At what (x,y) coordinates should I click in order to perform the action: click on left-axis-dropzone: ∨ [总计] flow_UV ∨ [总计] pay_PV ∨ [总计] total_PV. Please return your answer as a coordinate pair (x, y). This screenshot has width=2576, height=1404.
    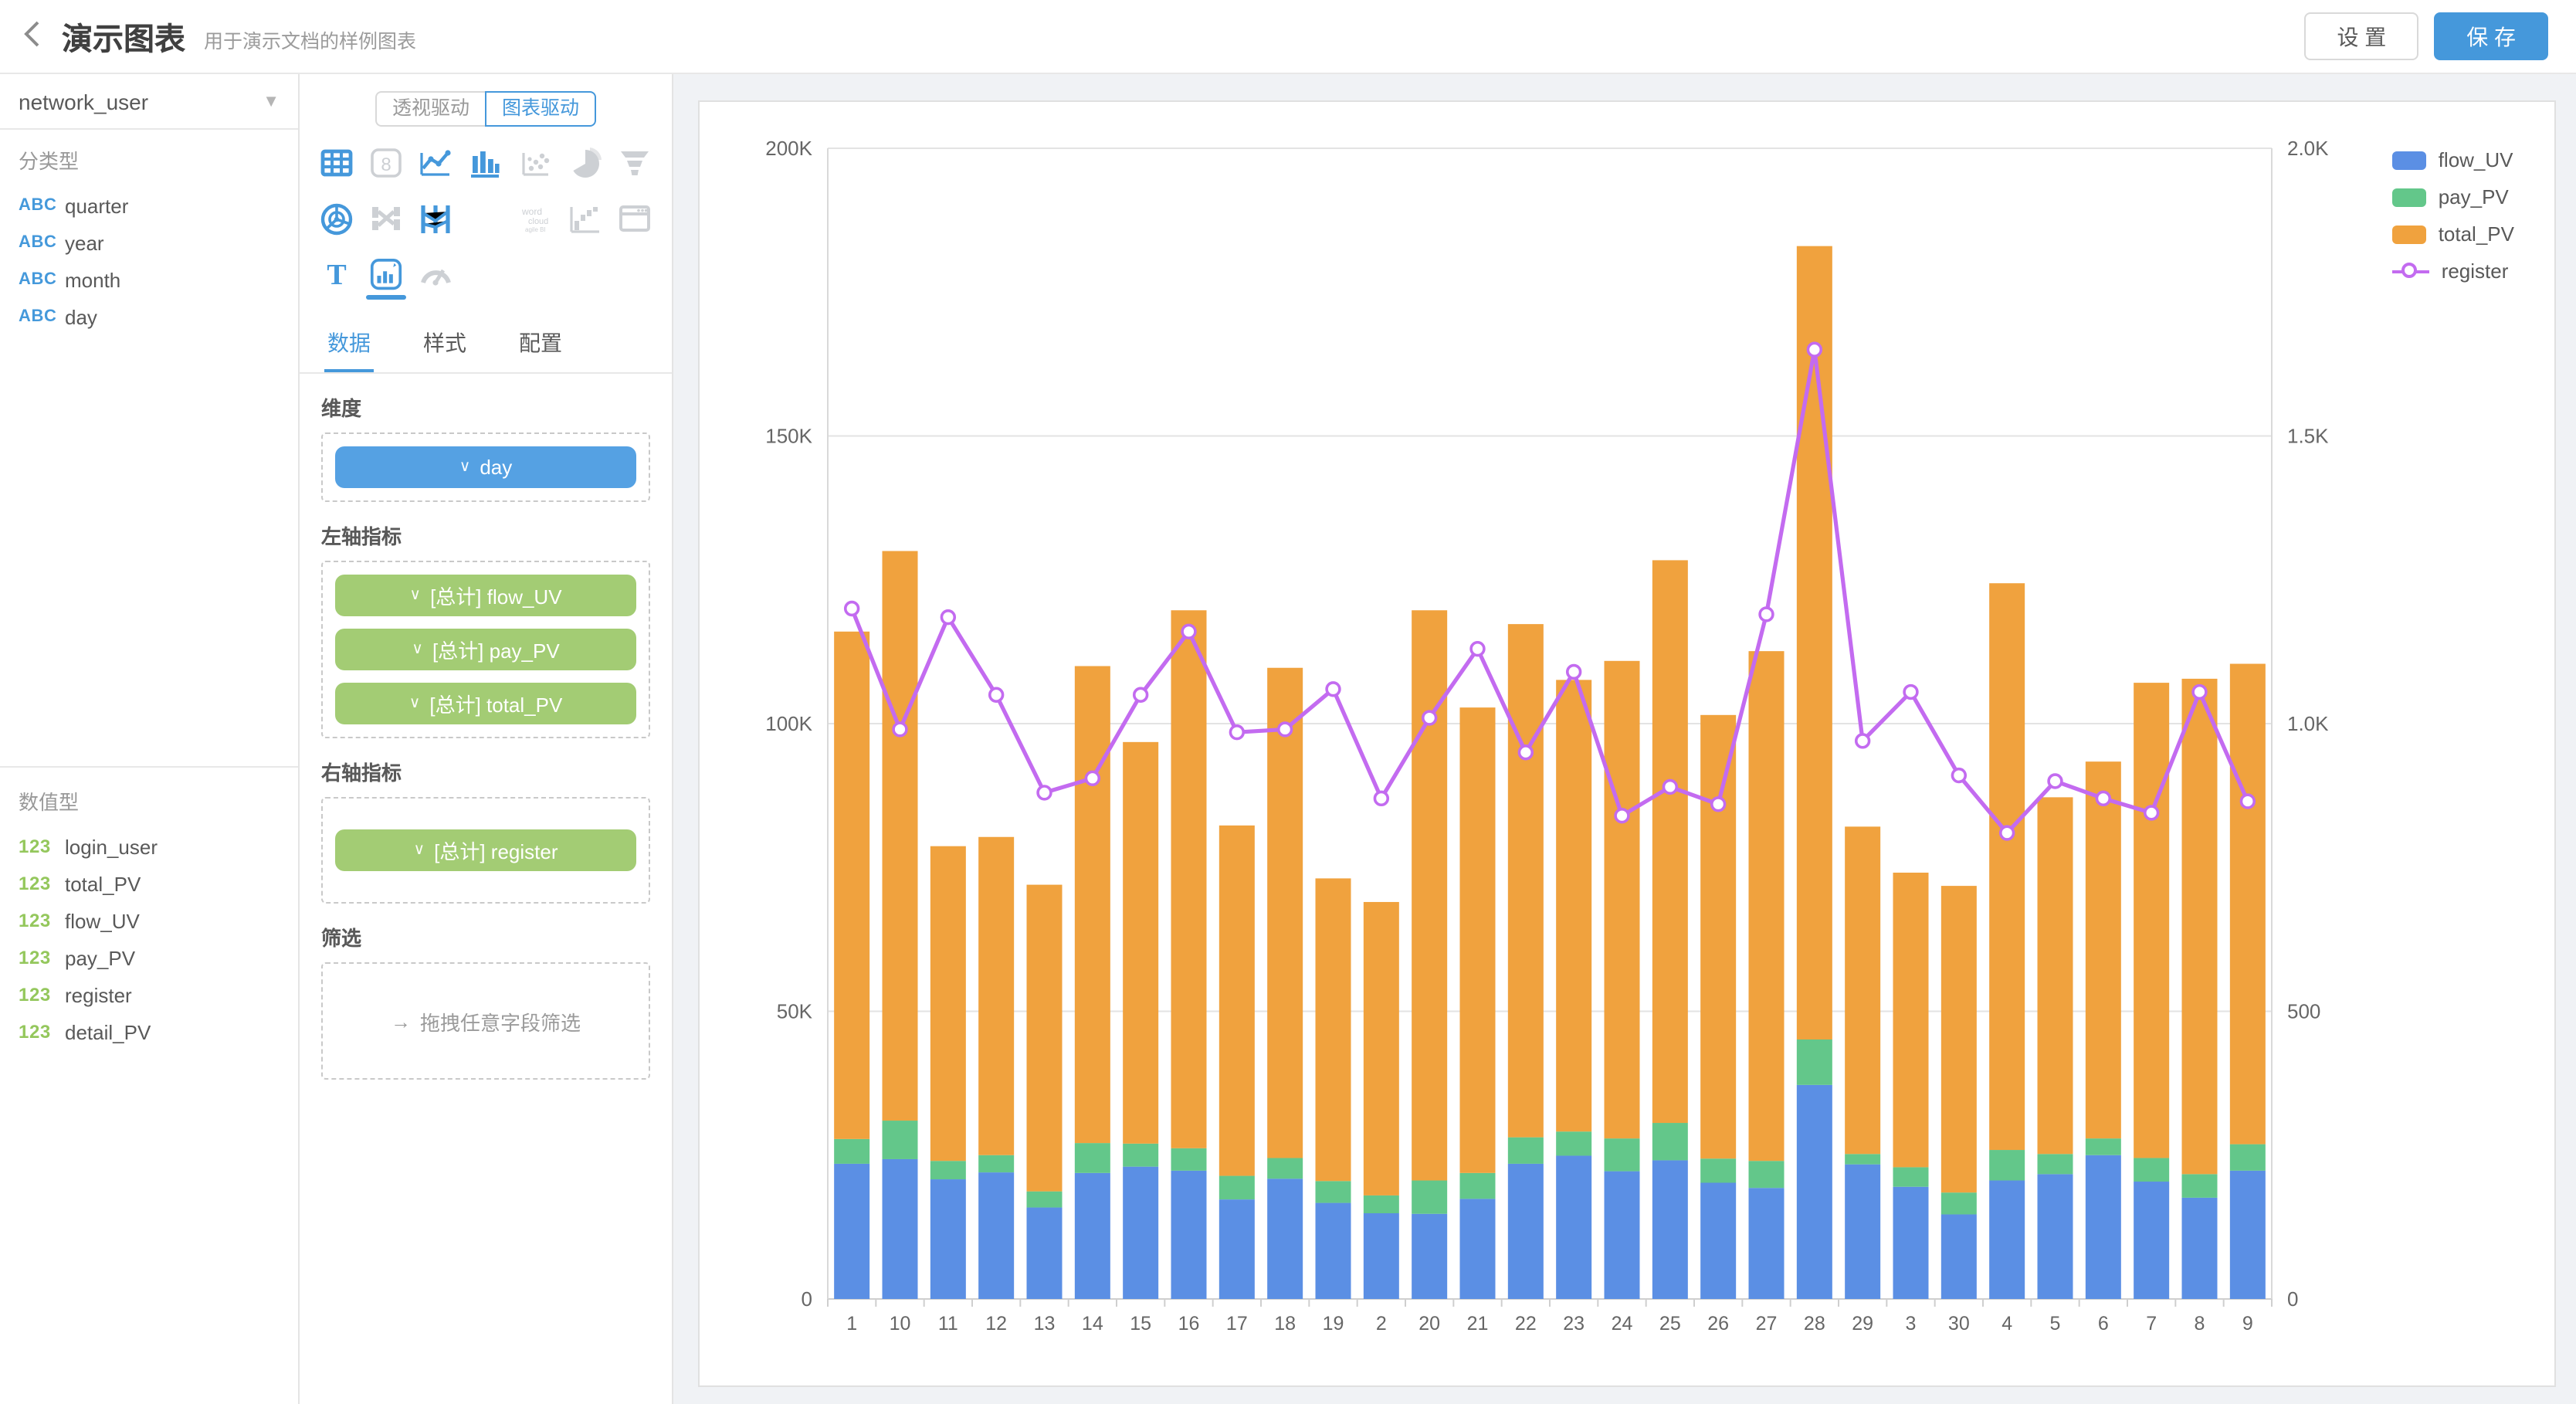
    Looking at the image, I should click on (485, 650).